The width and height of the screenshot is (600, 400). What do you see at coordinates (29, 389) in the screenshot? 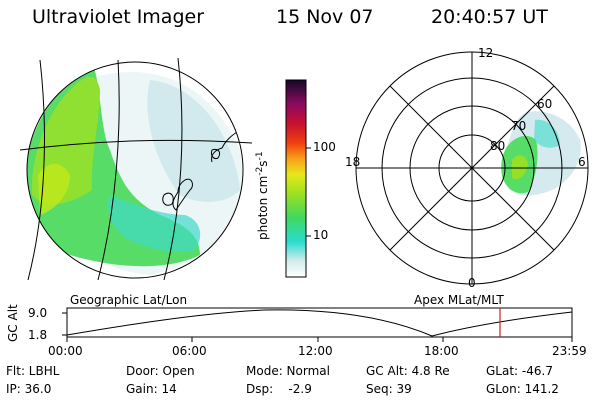
I see `ip-info: IP: 36.0` at bounding box center [29, 389].